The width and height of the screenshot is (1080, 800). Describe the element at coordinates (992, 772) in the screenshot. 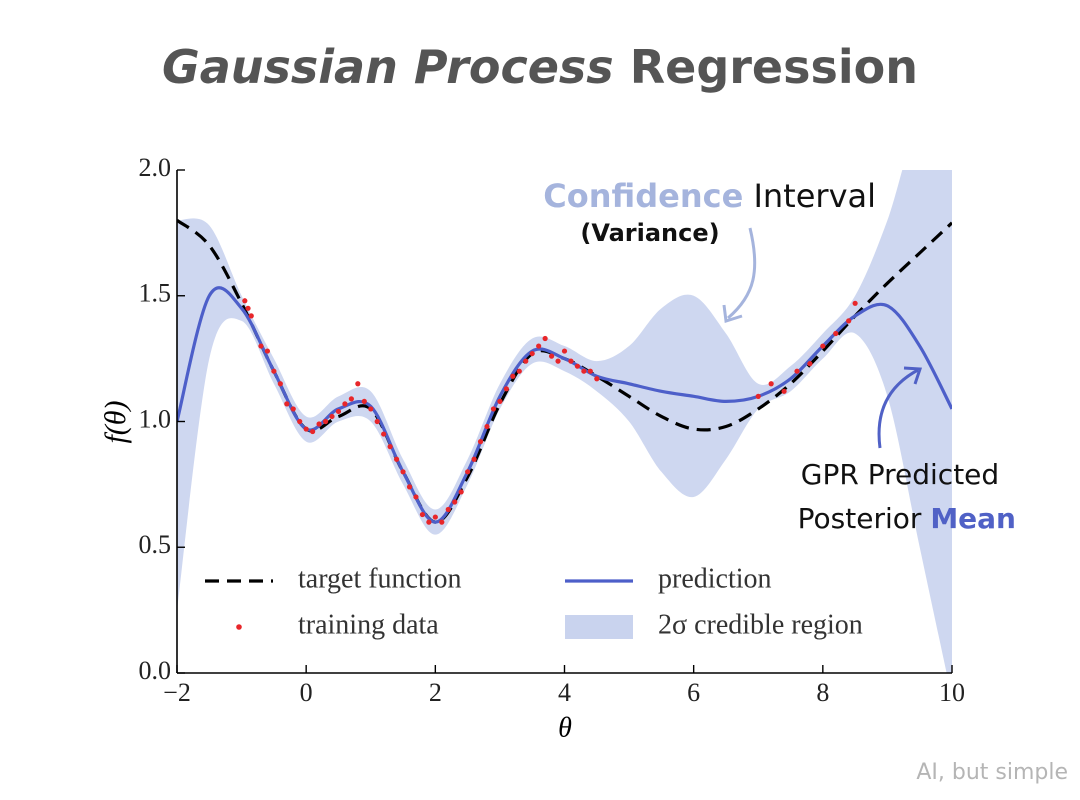

I see `watermark: AI, but simple` at that location.